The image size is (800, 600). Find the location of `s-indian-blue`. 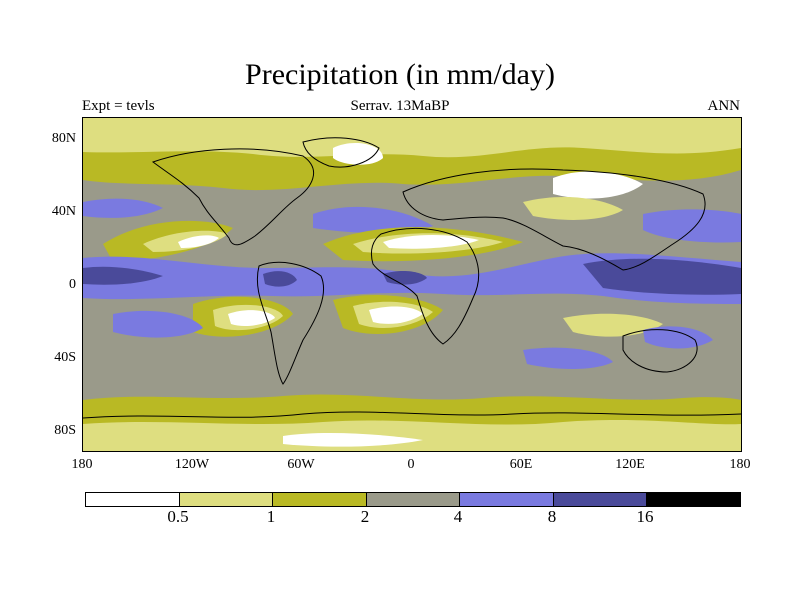

s-indian-blue is located at coordinates (568, 358).